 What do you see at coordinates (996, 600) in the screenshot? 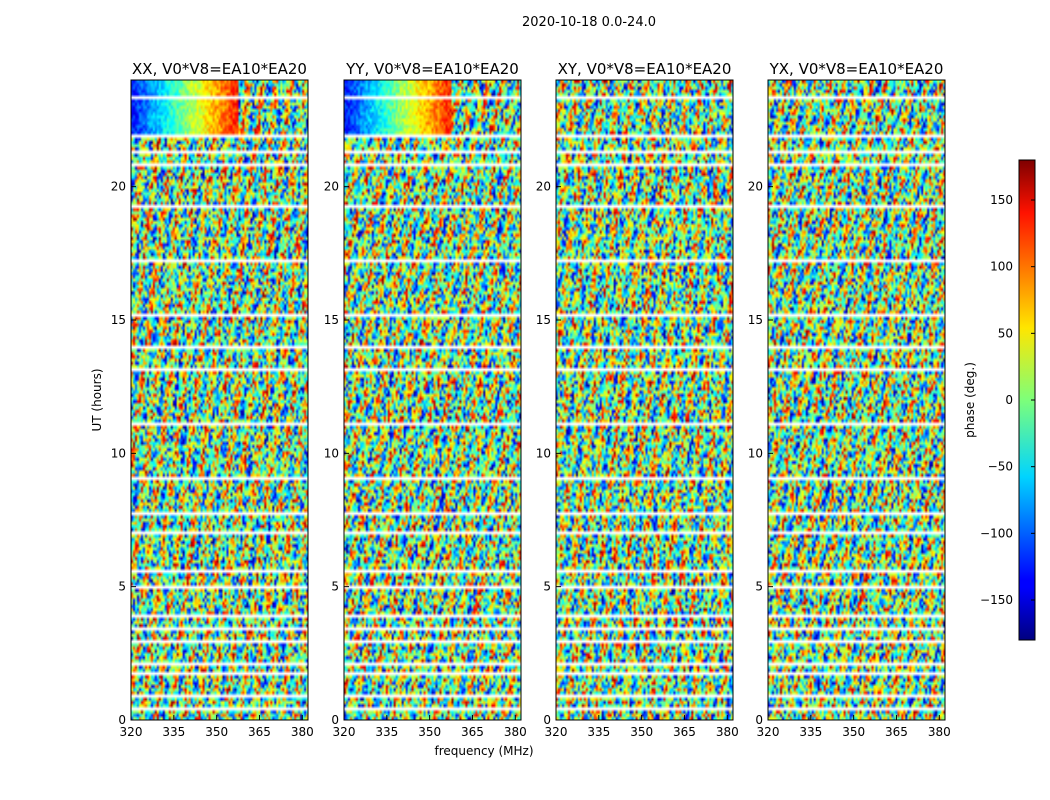
I see `colorbar-tick-label: −150` at bounding box center [996, 600].